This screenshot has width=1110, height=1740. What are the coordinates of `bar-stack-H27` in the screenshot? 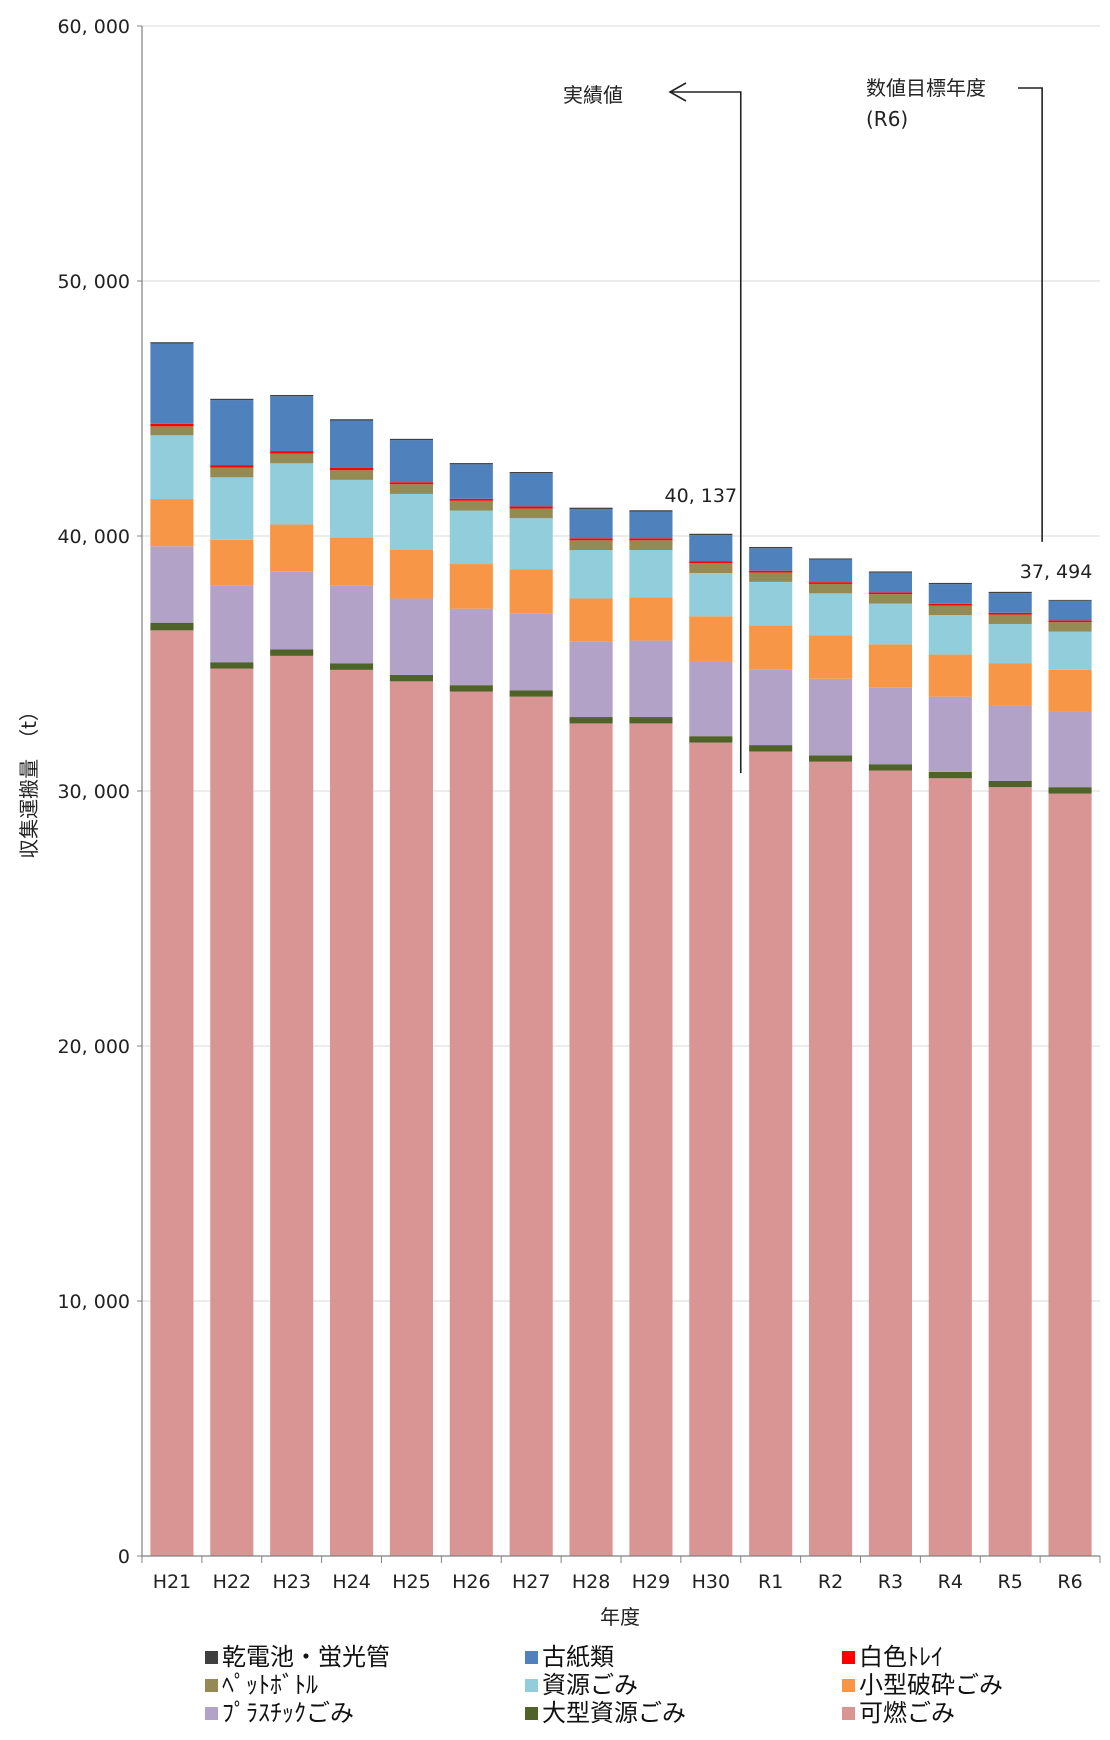 It's located at (531, 1013).